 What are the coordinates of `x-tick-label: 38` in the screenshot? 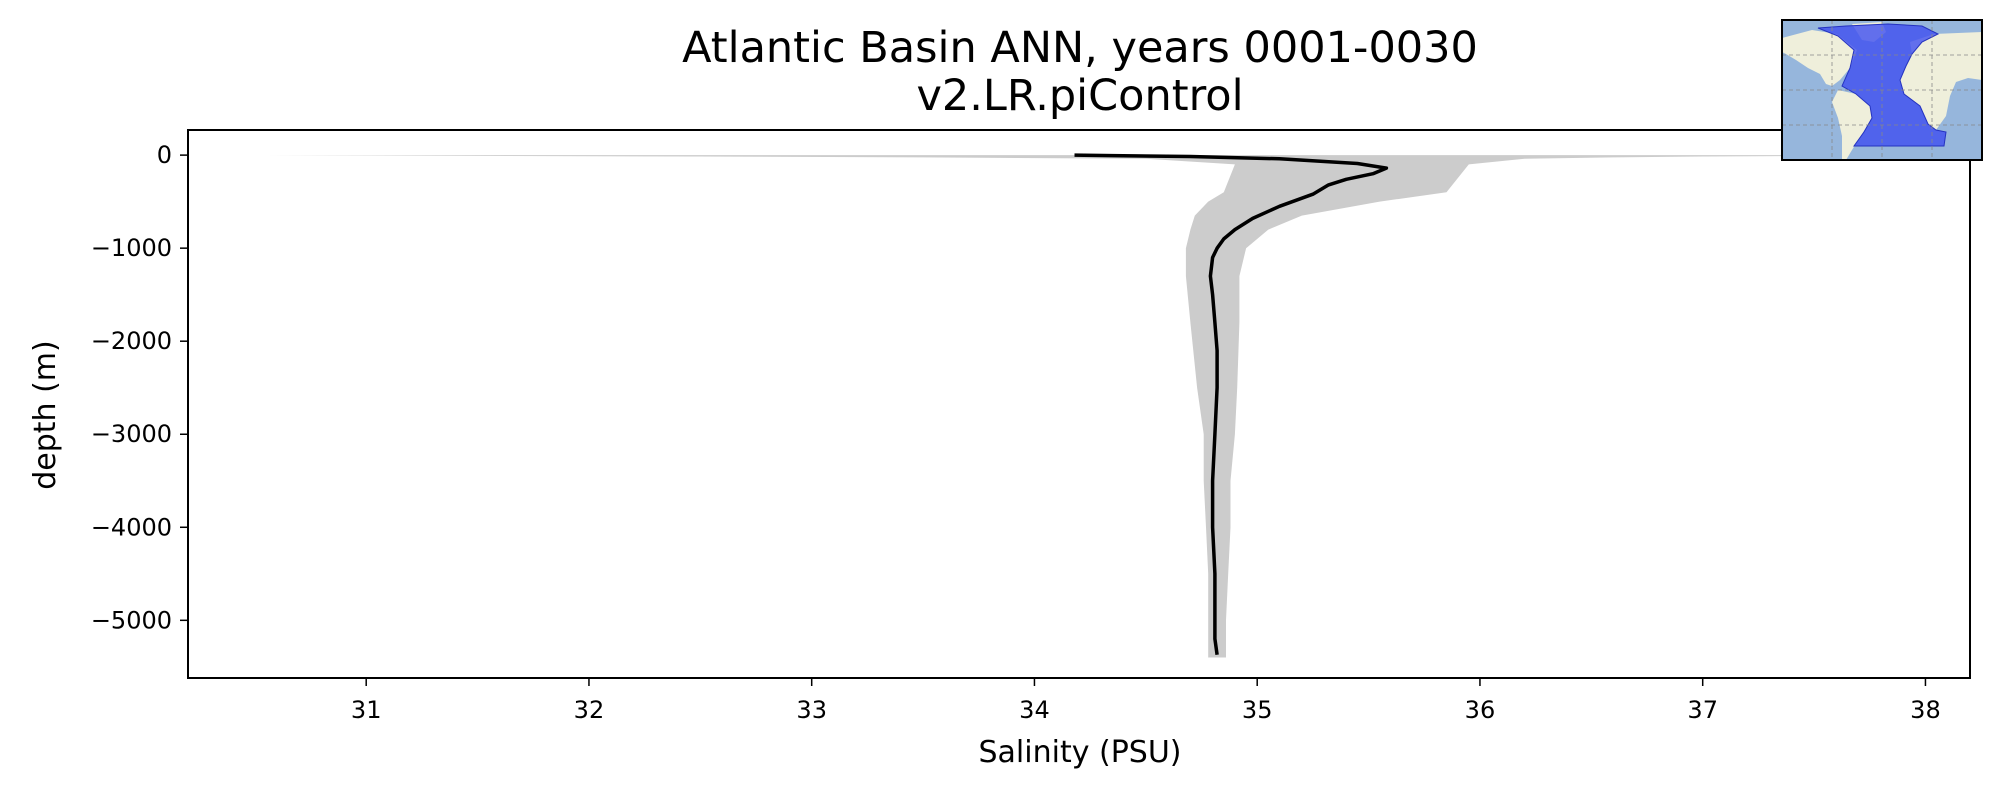 It's located at (1925, 710).